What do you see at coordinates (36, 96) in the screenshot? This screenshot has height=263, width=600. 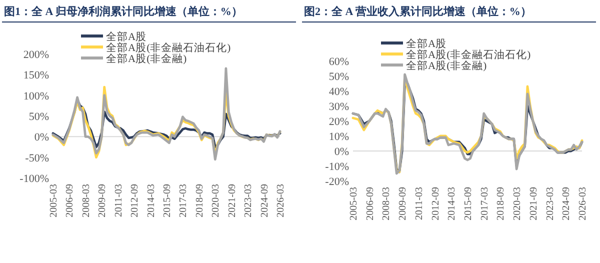 I see `y-tick-label: 100%` at bounding box center [36, 96].